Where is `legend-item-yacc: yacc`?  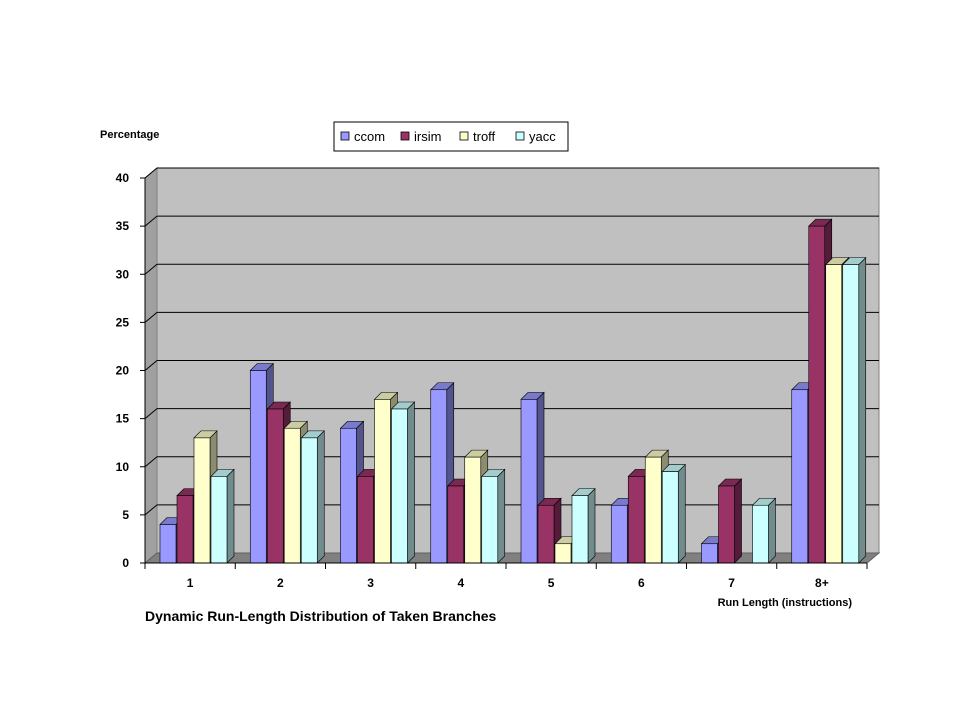 legend-item-yacc: yacc is located at coordinates (535, 136).